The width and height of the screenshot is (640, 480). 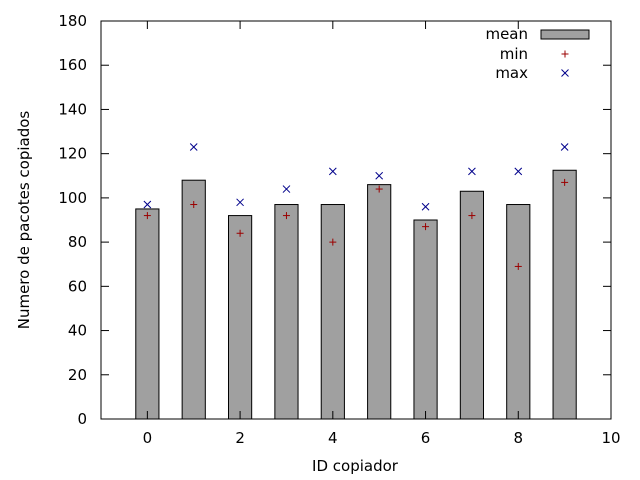 What do you see at coordinates (355, 466) in the screenshot?
I see `x-axis-label: ID copiador` at bounding box center [355, 466].